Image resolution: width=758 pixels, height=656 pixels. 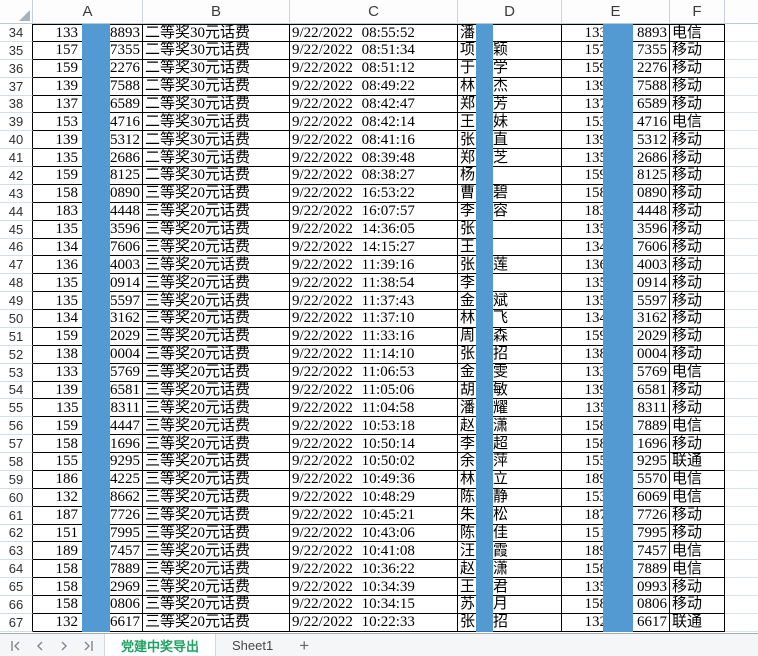 I want to click on row-number: 61, so click(x=16, y=515).